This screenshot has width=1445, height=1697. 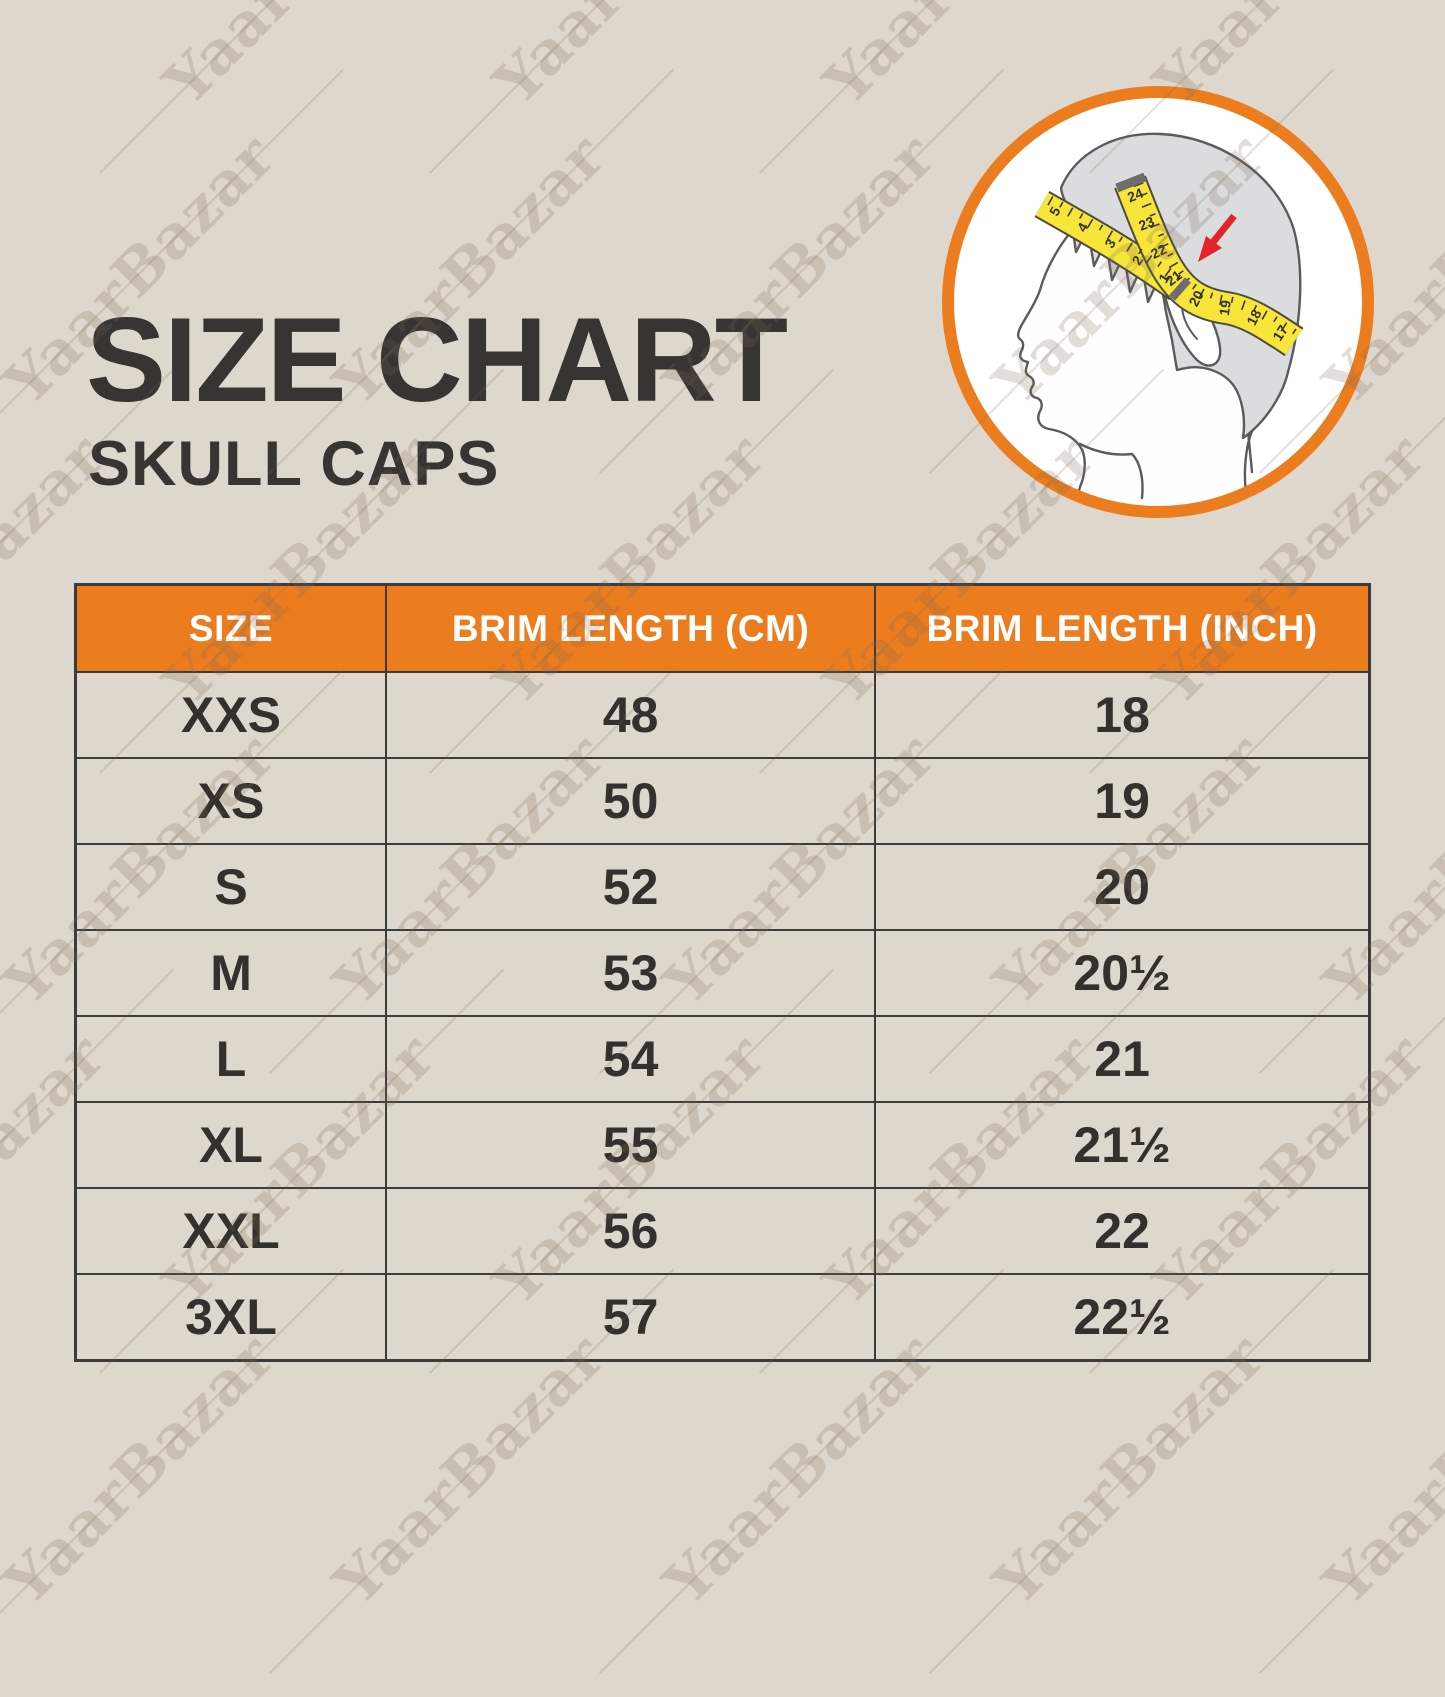 What do you see at coordinates (1131, 182) in the screenshot?
I see `tape-end-cap-top` at bounding box center [1131, 182].